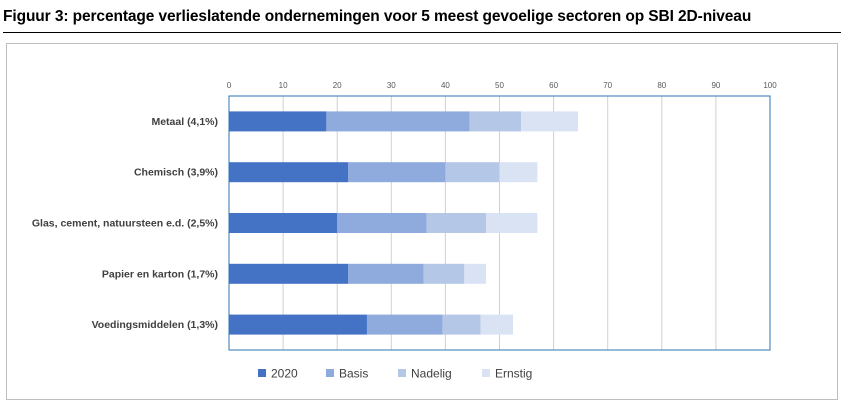 Image resolution: width=849 pixels, height=406 pixels. What do you see at coordinates (513, 374) in the screenshot?
I see `legend-label: Ernstig` at bounding box center [513, 374].